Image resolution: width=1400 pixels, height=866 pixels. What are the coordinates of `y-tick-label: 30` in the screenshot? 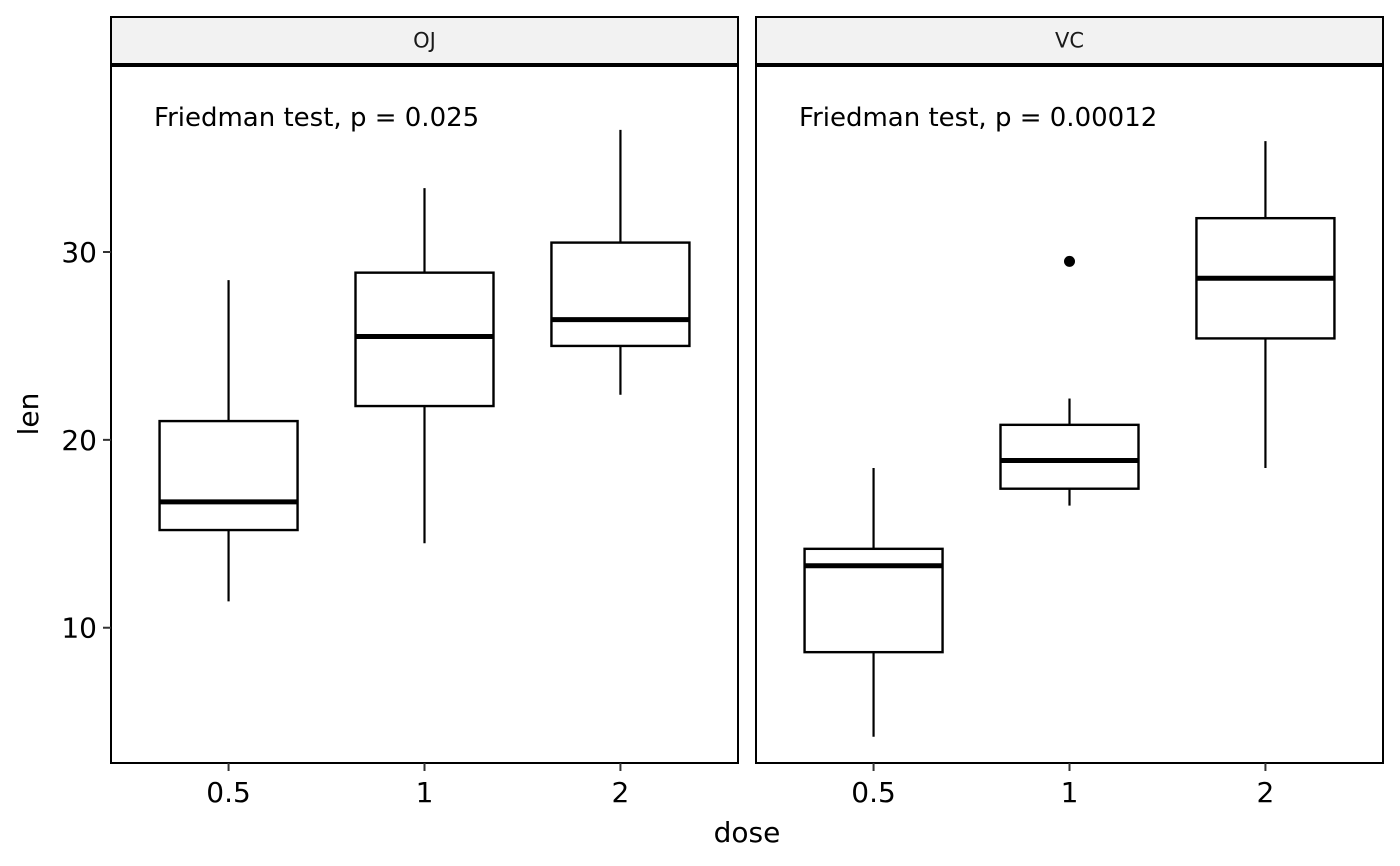 It's located at (79, 252).